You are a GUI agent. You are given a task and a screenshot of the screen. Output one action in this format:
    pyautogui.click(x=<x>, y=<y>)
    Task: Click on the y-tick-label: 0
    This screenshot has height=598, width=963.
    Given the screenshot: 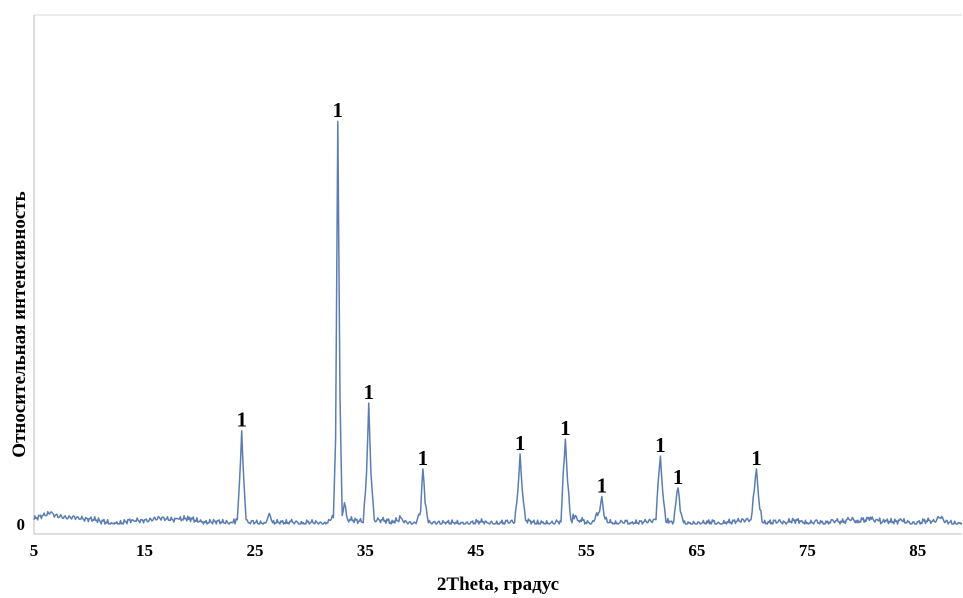 What is the action you would take?
    pyautogui.click(x=21, y=524)
    